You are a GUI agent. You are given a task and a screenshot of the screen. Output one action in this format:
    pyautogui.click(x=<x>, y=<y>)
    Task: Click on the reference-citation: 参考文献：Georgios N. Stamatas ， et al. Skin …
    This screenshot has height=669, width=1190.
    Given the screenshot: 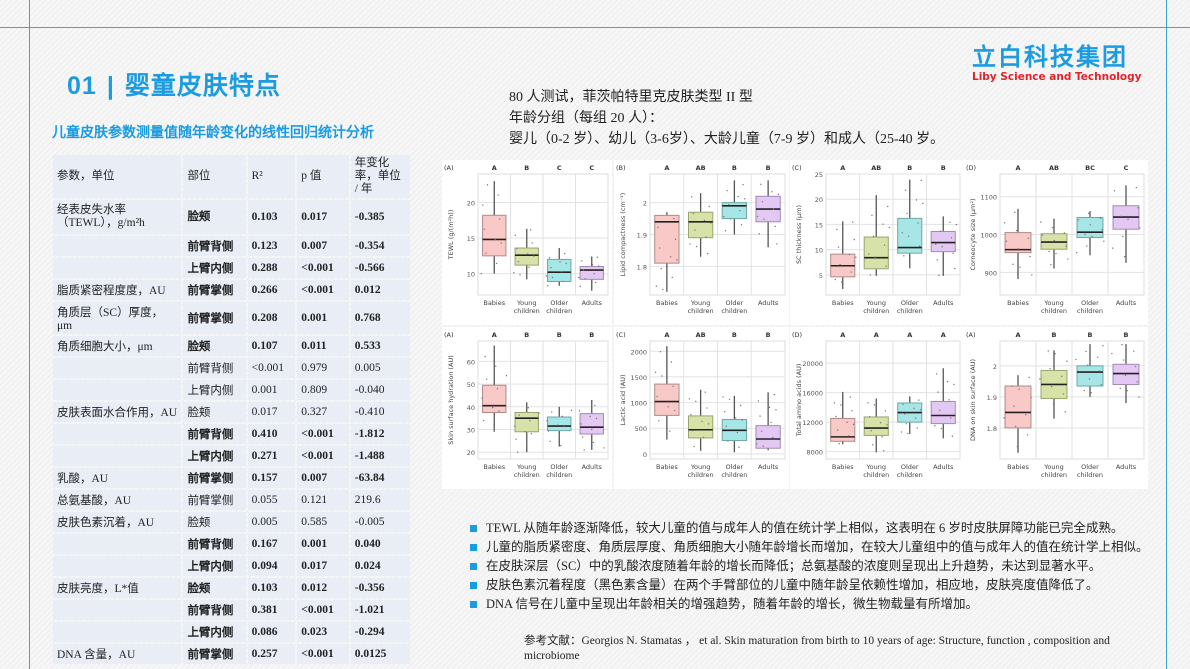 What is the action you would take?
    pyautogui.click(x=817, y=648)
    